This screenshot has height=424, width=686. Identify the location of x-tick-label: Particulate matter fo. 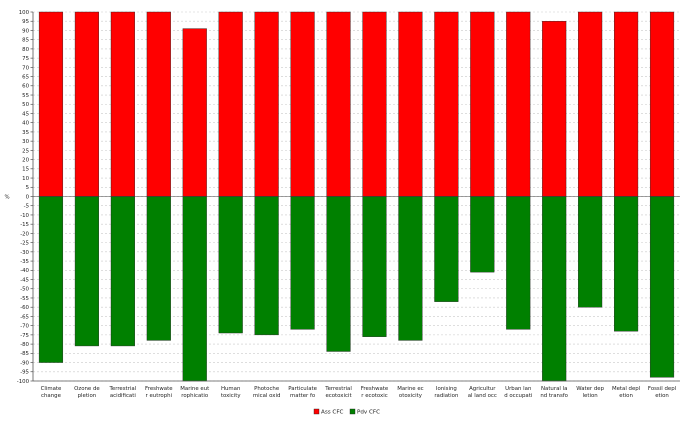
(302, 392).